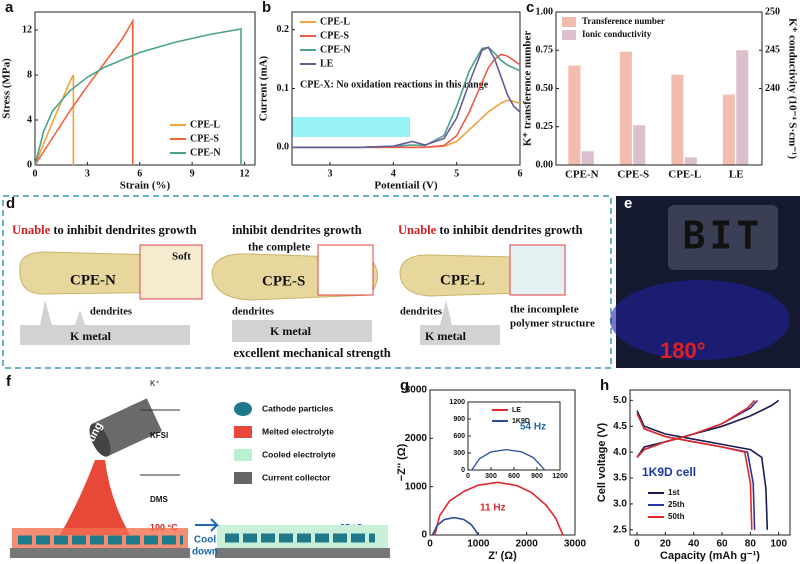 The height and width of the screenshot is (564, 800). I want to click on y-tick-label: 0.1, so click(283, 88).